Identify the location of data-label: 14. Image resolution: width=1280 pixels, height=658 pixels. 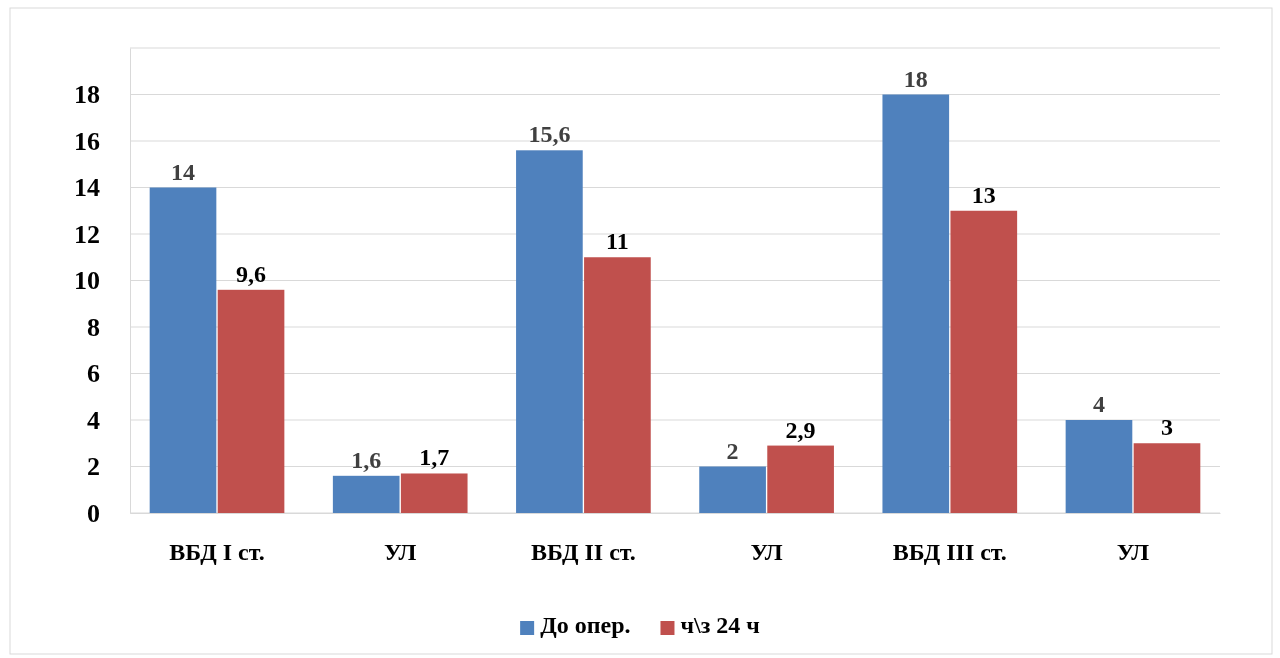
(183, 171).